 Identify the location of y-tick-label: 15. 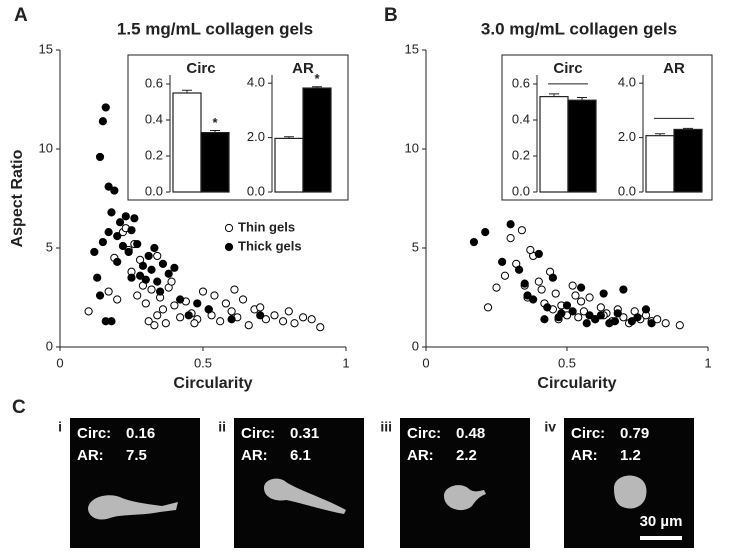
(412, 48).